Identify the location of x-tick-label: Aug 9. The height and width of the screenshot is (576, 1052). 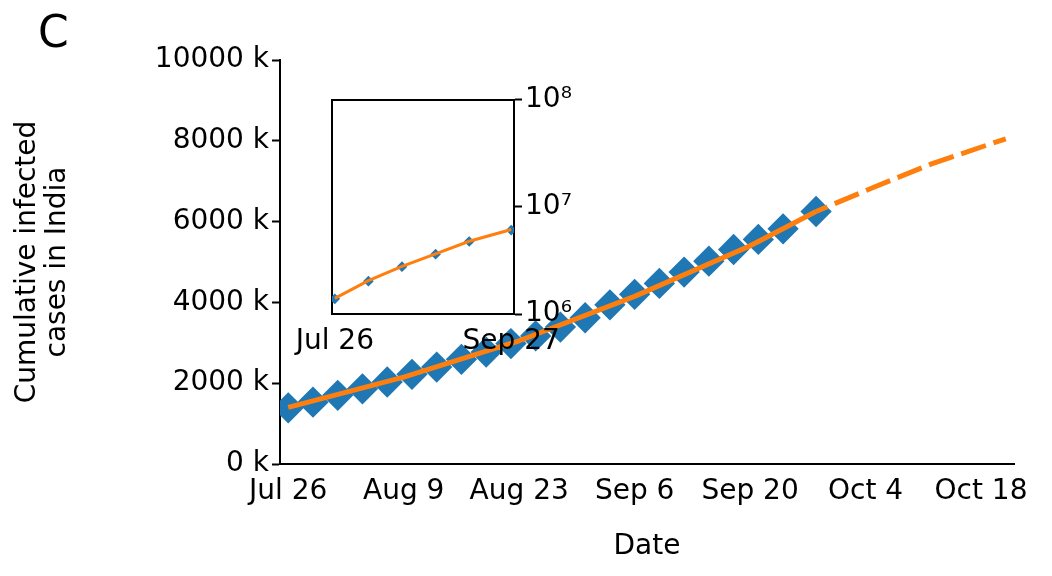
(404, 490).